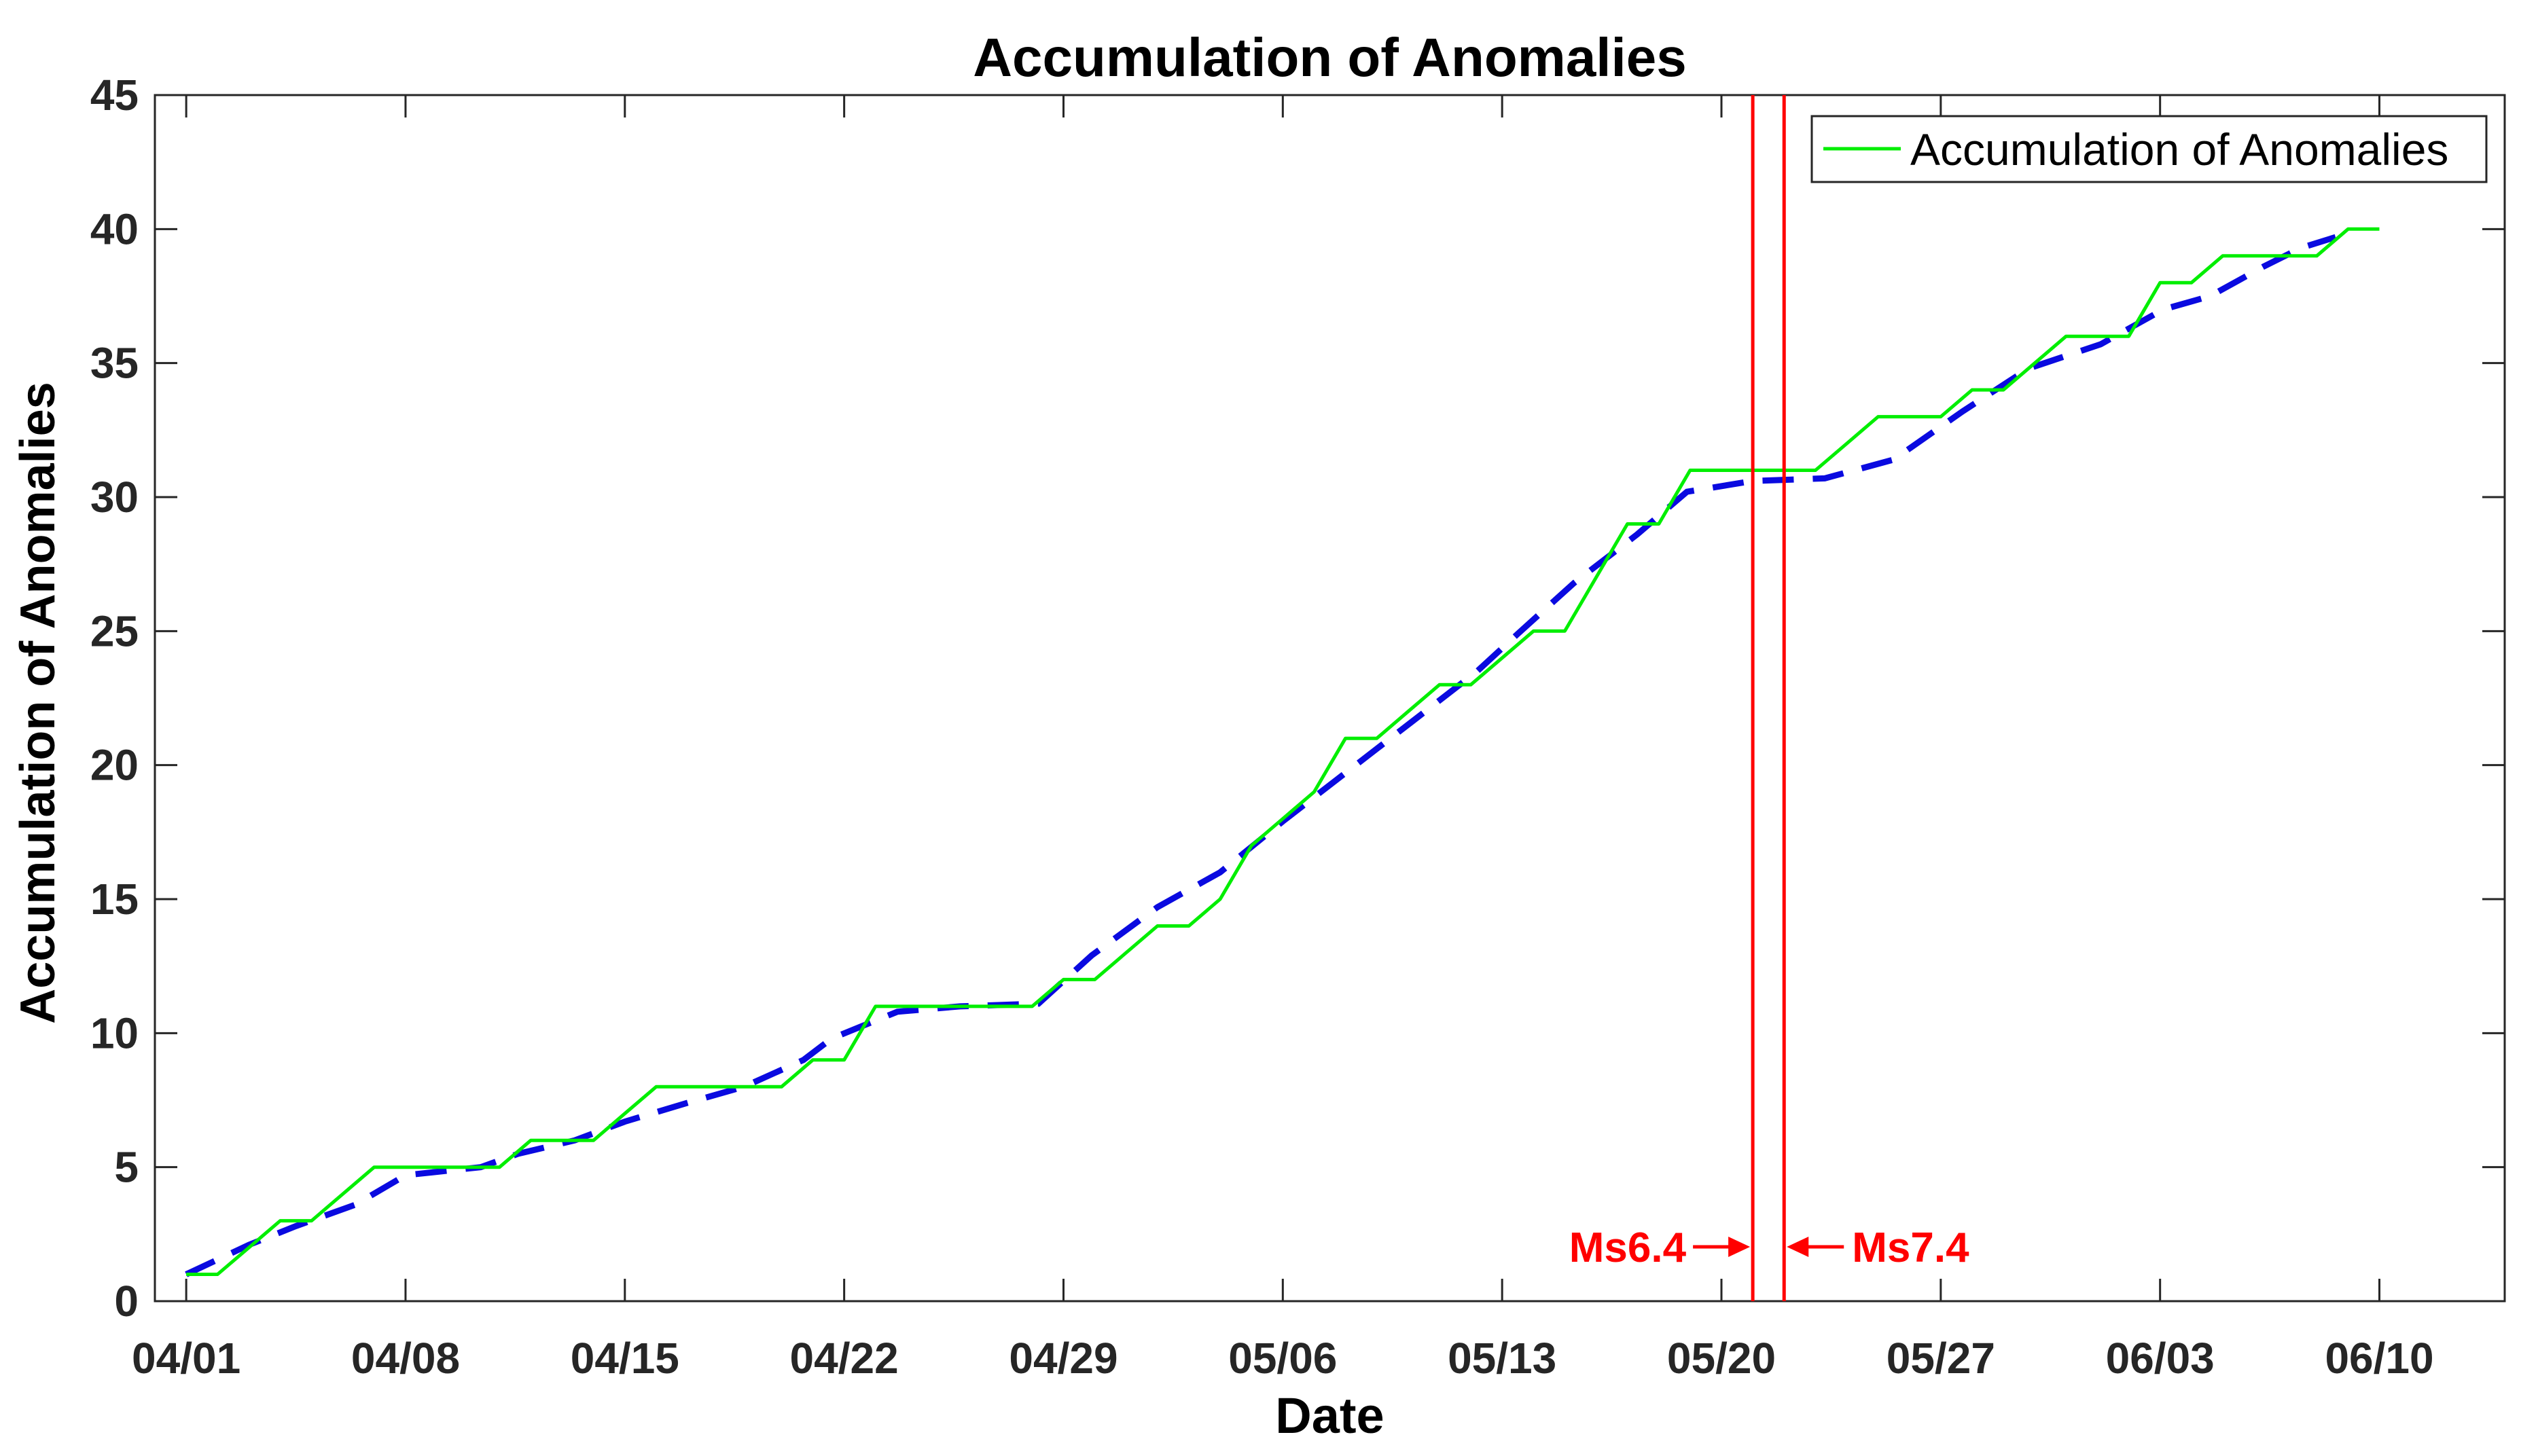  What do you see at coordinates (38, 702) in the screenshot?
I see `y-axis-label: Accumulation of Anomalies` at bounding box center [38, 702].